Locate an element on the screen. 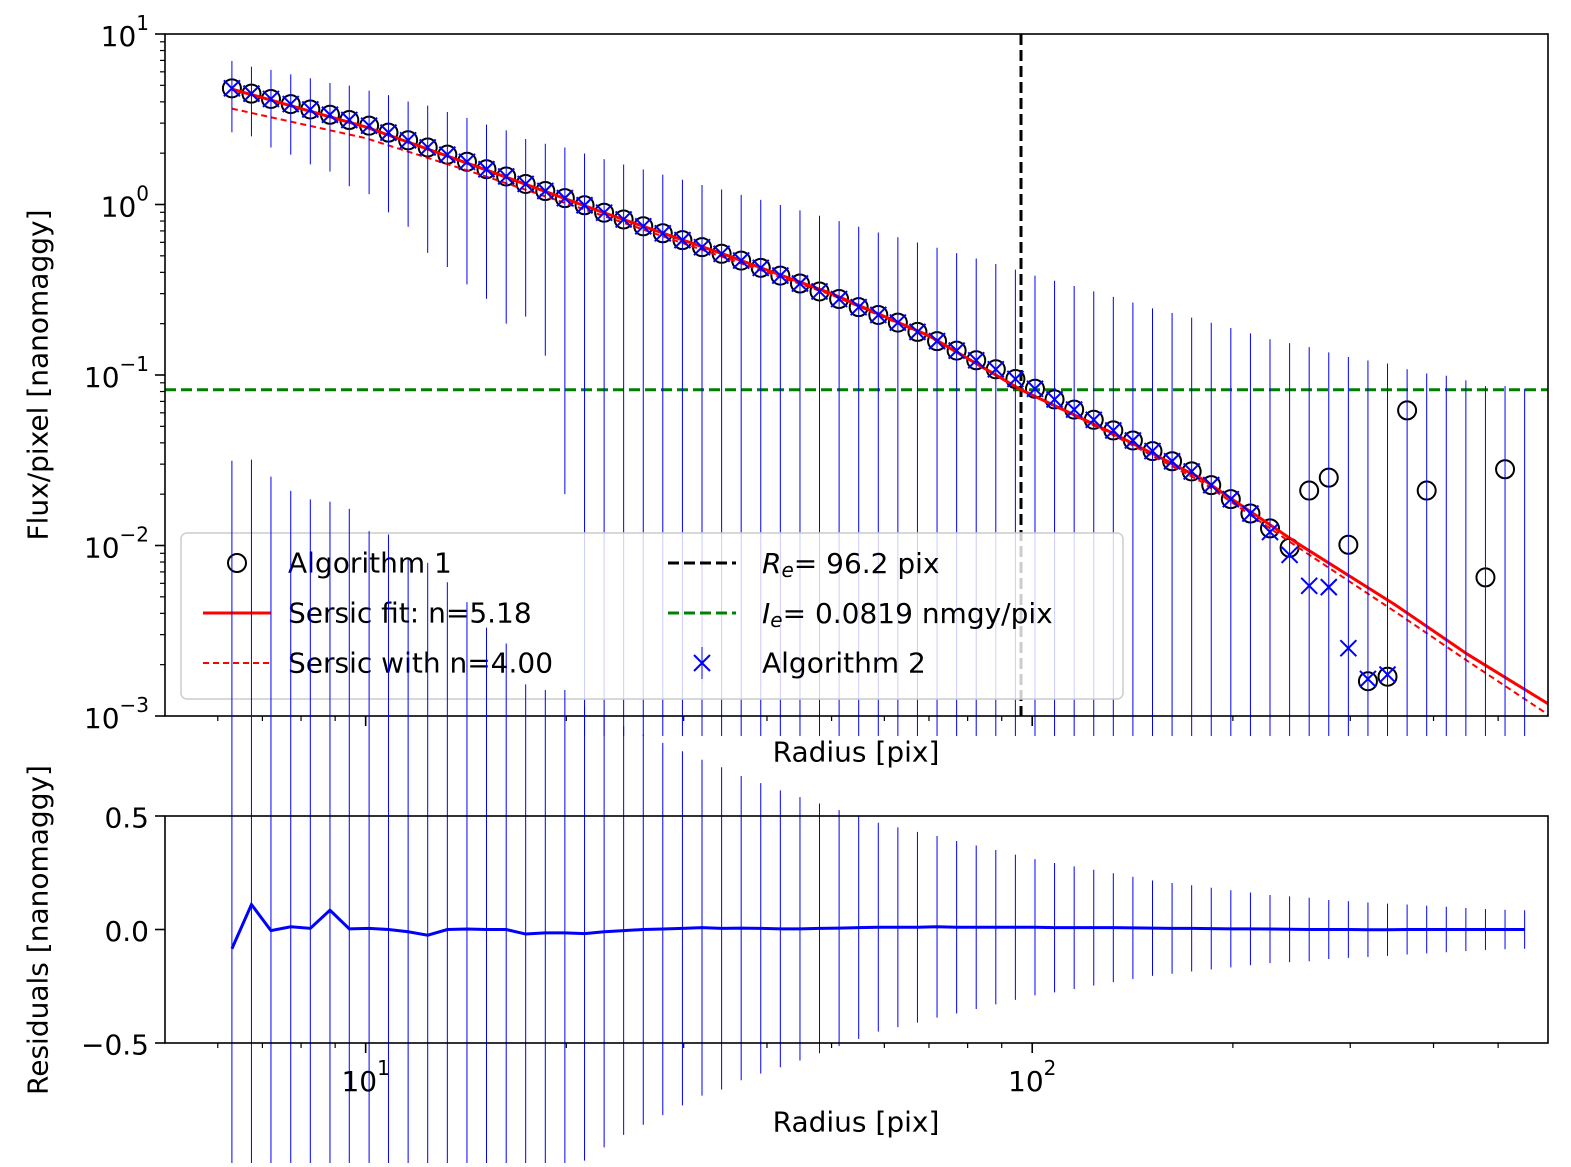  y-tick-label: 0.0 is located at coordinates (126, 931).